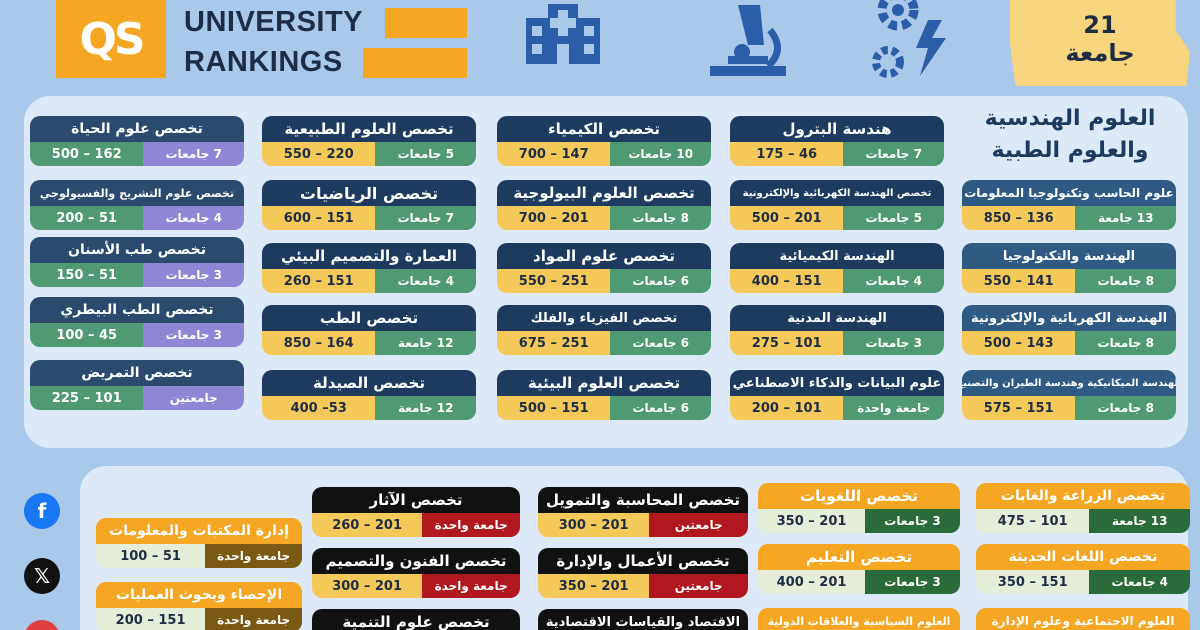 This screenshot has height=630, width=1200. I want to click on card-values: 3 جامعات 350 – 201, so click(859, 521).